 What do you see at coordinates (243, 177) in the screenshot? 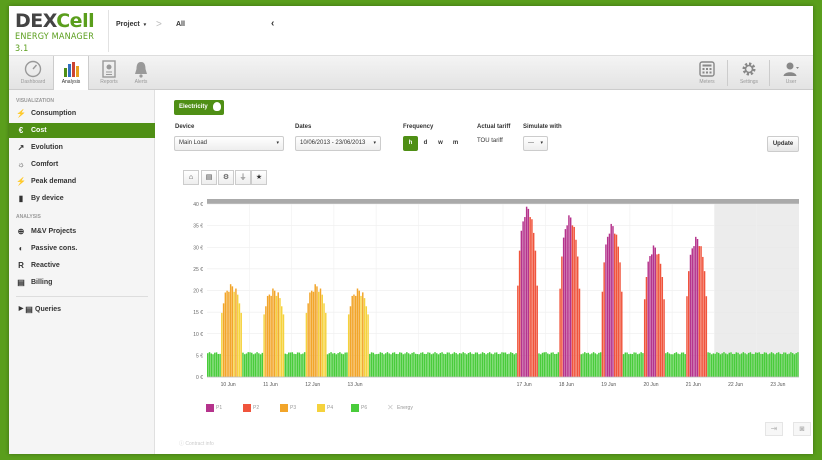
I see `plug-icon: ⏚` at bounding box center [243, 177].